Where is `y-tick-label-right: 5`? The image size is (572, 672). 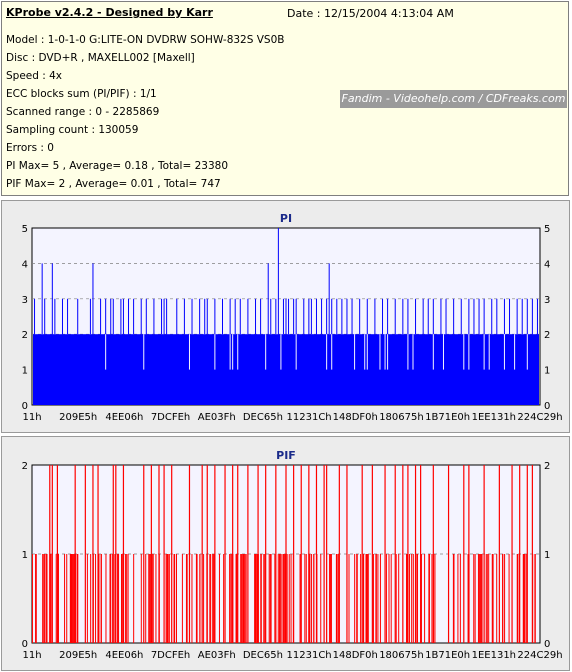 y-tick-label-right: 5 is located at coordinates (547, 229).